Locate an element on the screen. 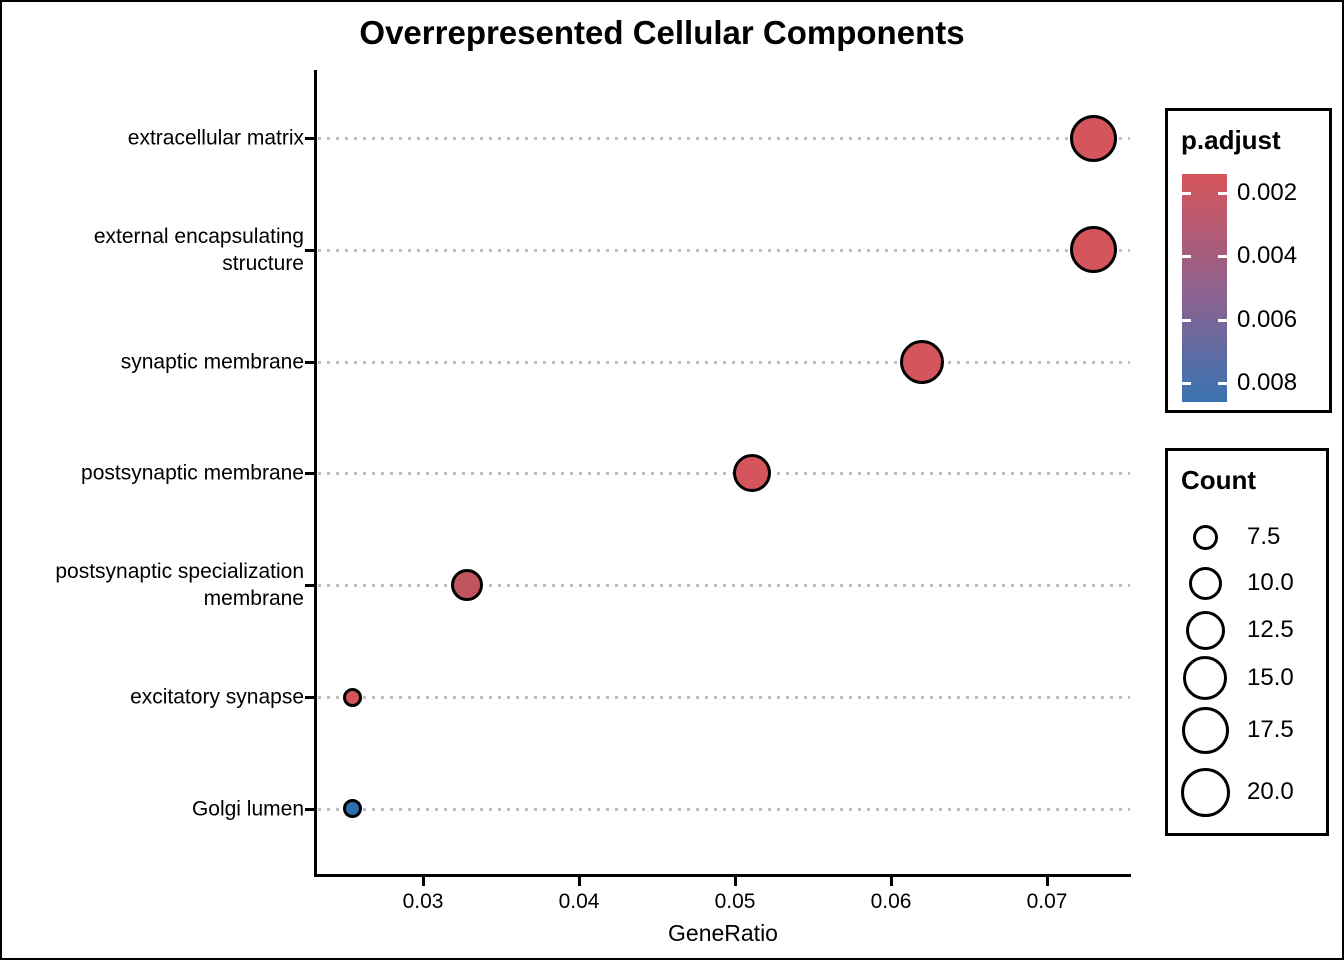 The width and height of the screenshot is (1344, 960). y-axis-category-label: postsynaptic specialization membrane is located at coordinates (179, 585).